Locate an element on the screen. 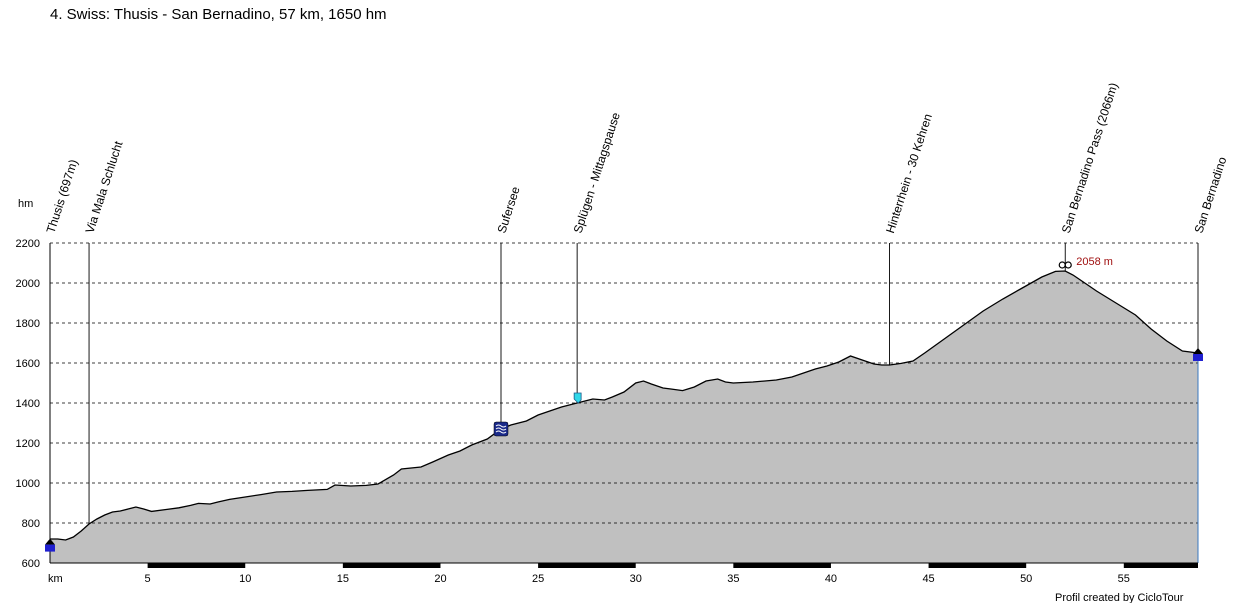 The width and height of the screenshot is (1248, 603). peak-altitude-label: 2058 m is located at coordinates (1094, 262).